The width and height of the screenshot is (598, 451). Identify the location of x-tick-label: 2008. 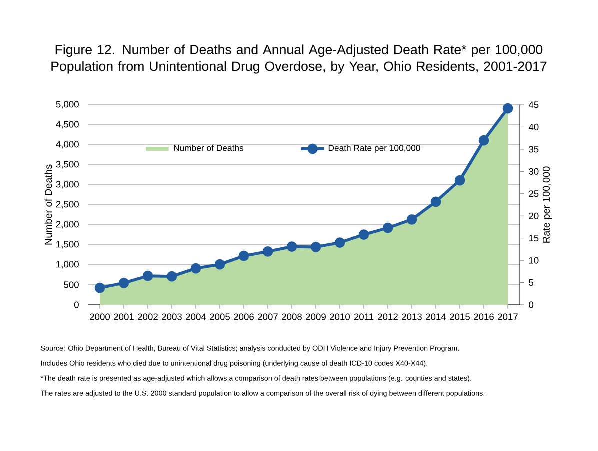
(292, 317).